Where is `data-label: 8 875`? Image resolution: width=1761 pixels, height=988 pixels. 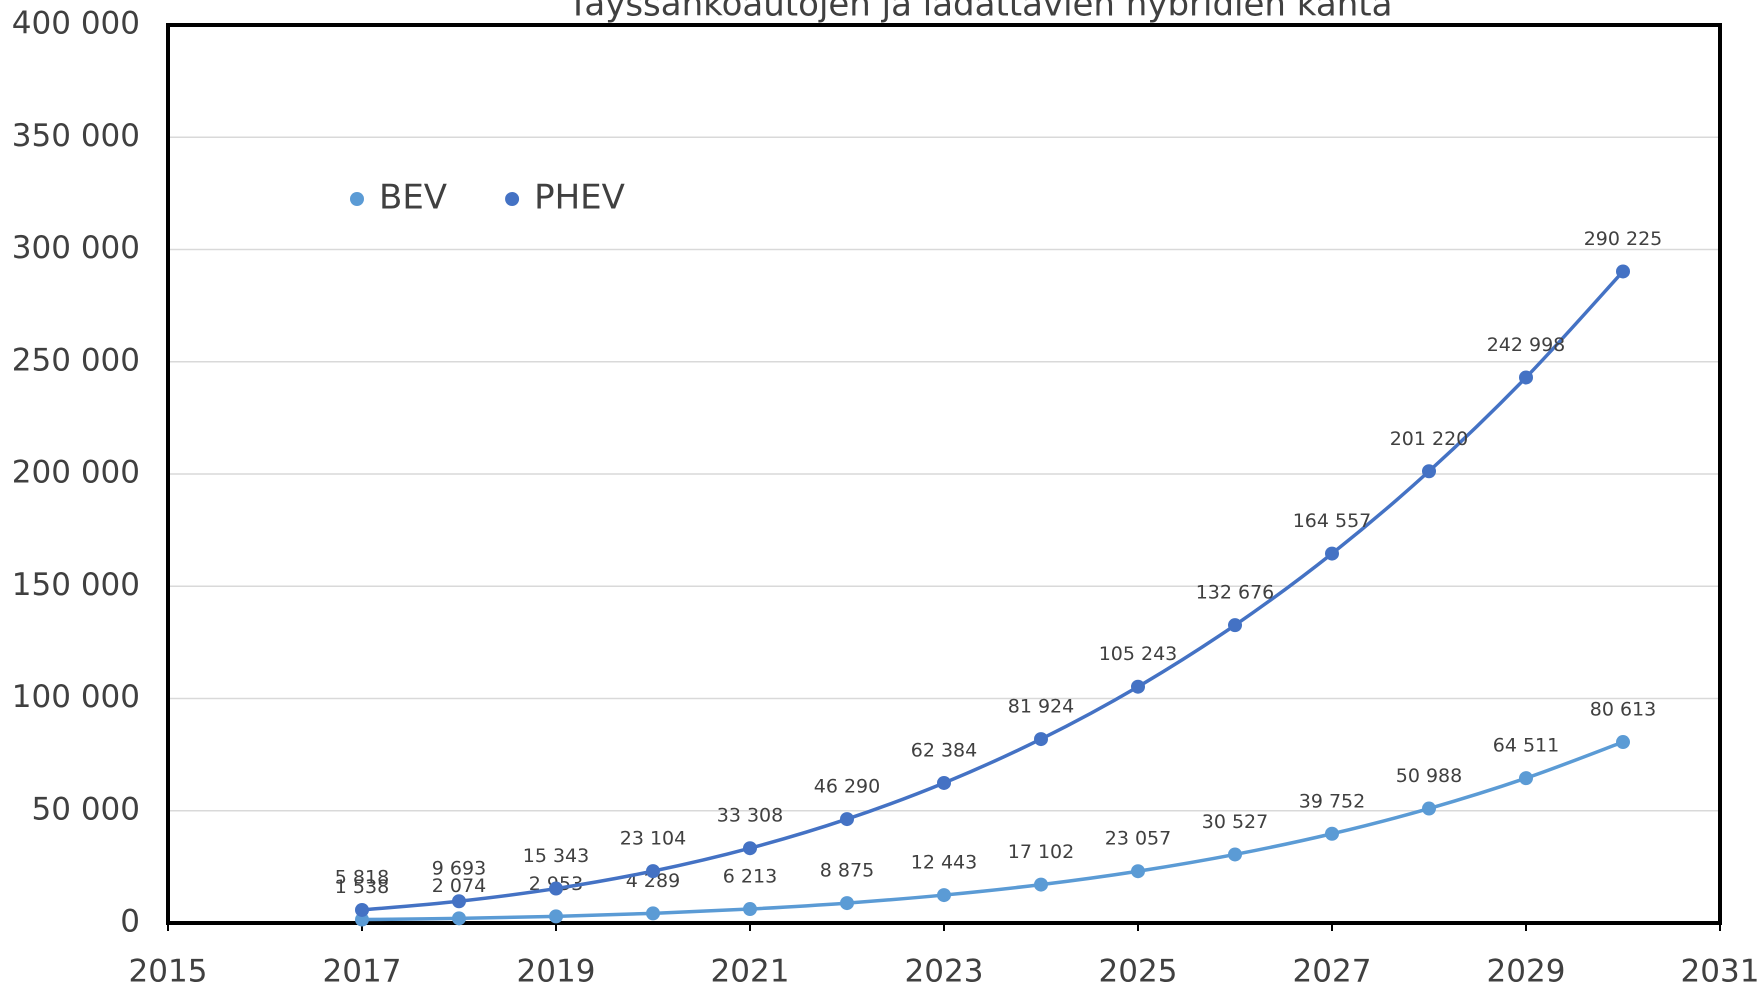
data-label: 8 875 is located at coordinates (847, 871).